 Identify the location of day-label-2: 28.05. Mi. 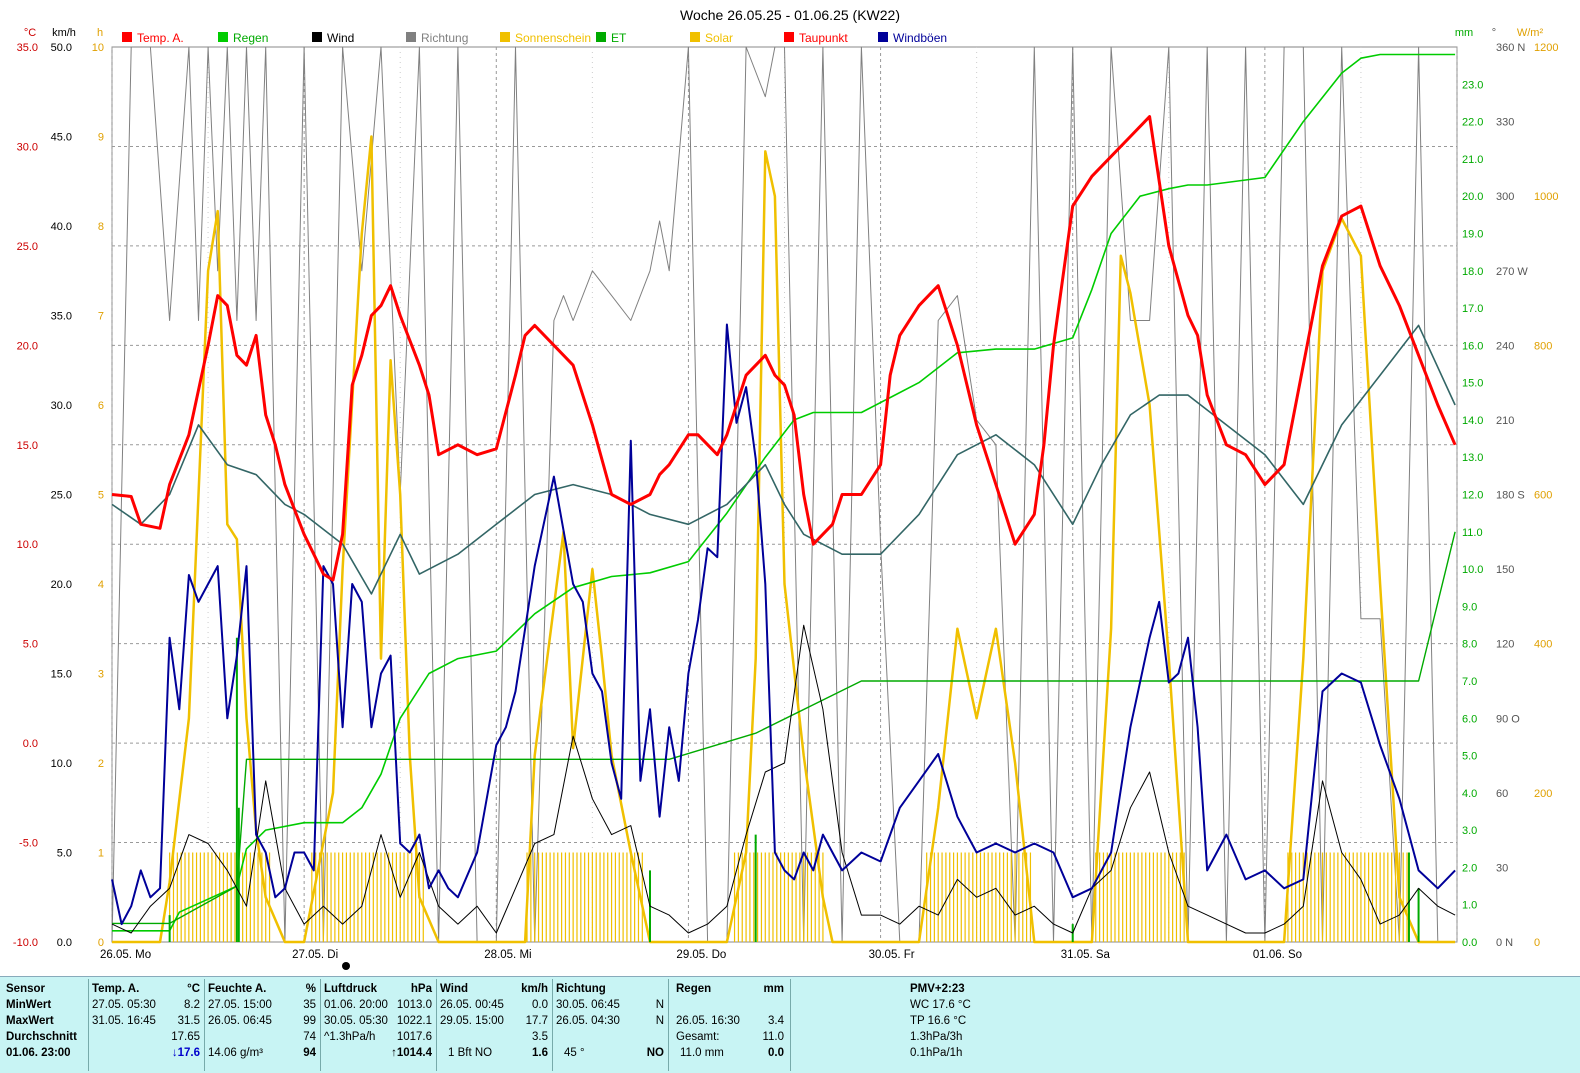
(507, 955).